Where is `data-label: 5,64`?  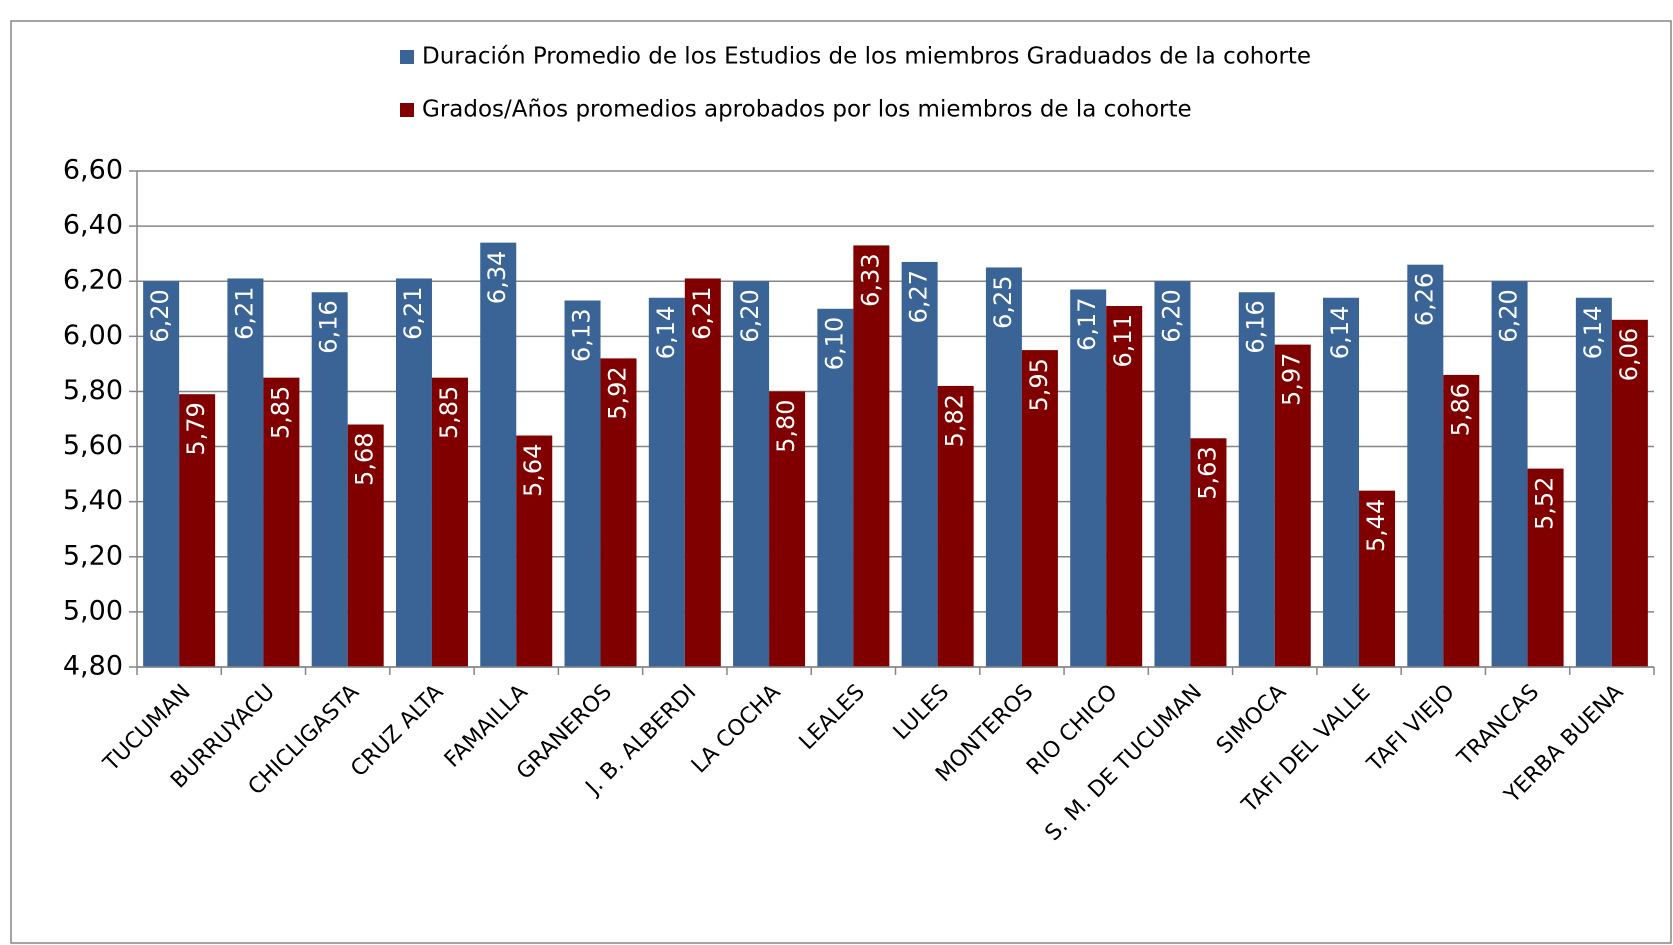
data-label: 5,64 is located at coordinates (533, 470).